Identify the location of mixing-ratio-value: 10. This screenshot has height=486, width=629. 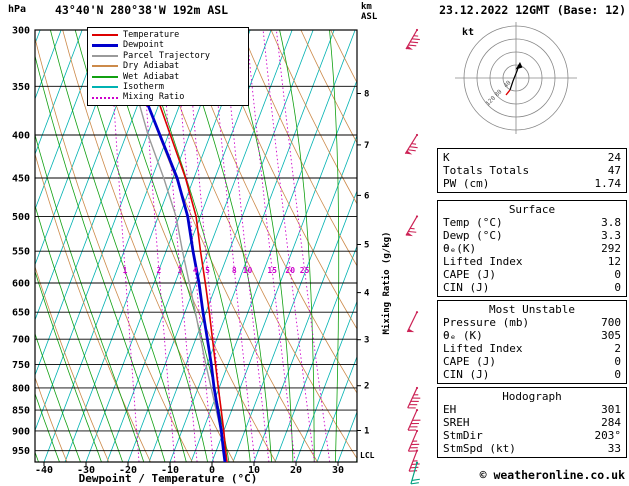
(248, 270).